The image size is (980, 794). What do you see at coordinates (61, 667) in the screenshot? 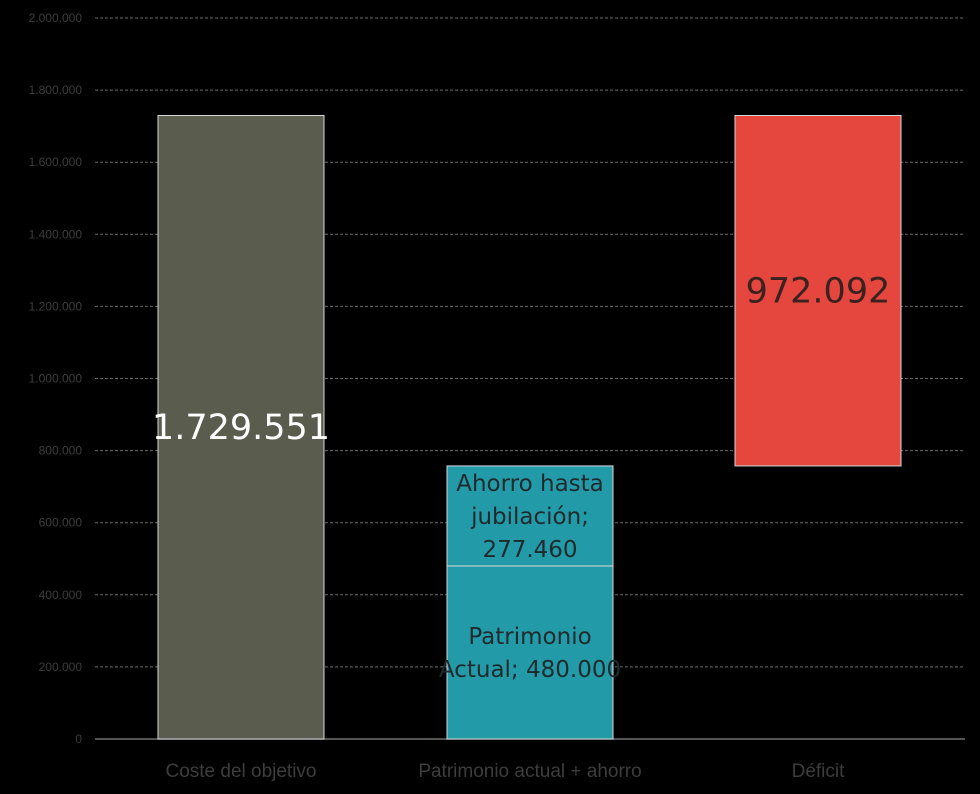
I see `y-tick-label: 200.000` at bounding box center [61, 667].